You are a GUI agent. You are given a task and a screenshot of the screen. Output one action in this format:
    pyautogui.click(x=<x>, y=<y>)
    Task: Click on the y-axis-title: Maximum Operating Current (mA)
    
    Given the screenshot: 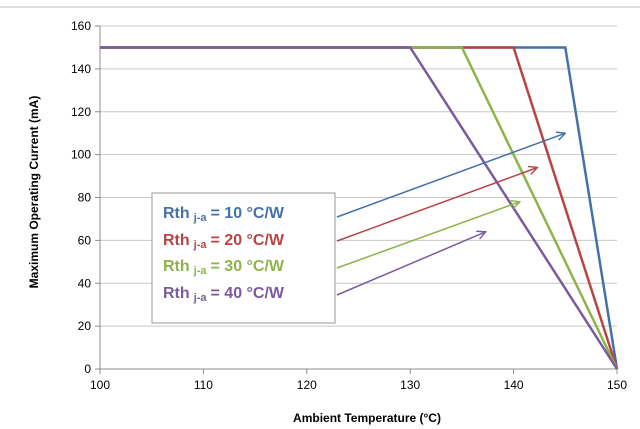 What is the action you would take?
    pyautogui.click(x=34, y=192)
    